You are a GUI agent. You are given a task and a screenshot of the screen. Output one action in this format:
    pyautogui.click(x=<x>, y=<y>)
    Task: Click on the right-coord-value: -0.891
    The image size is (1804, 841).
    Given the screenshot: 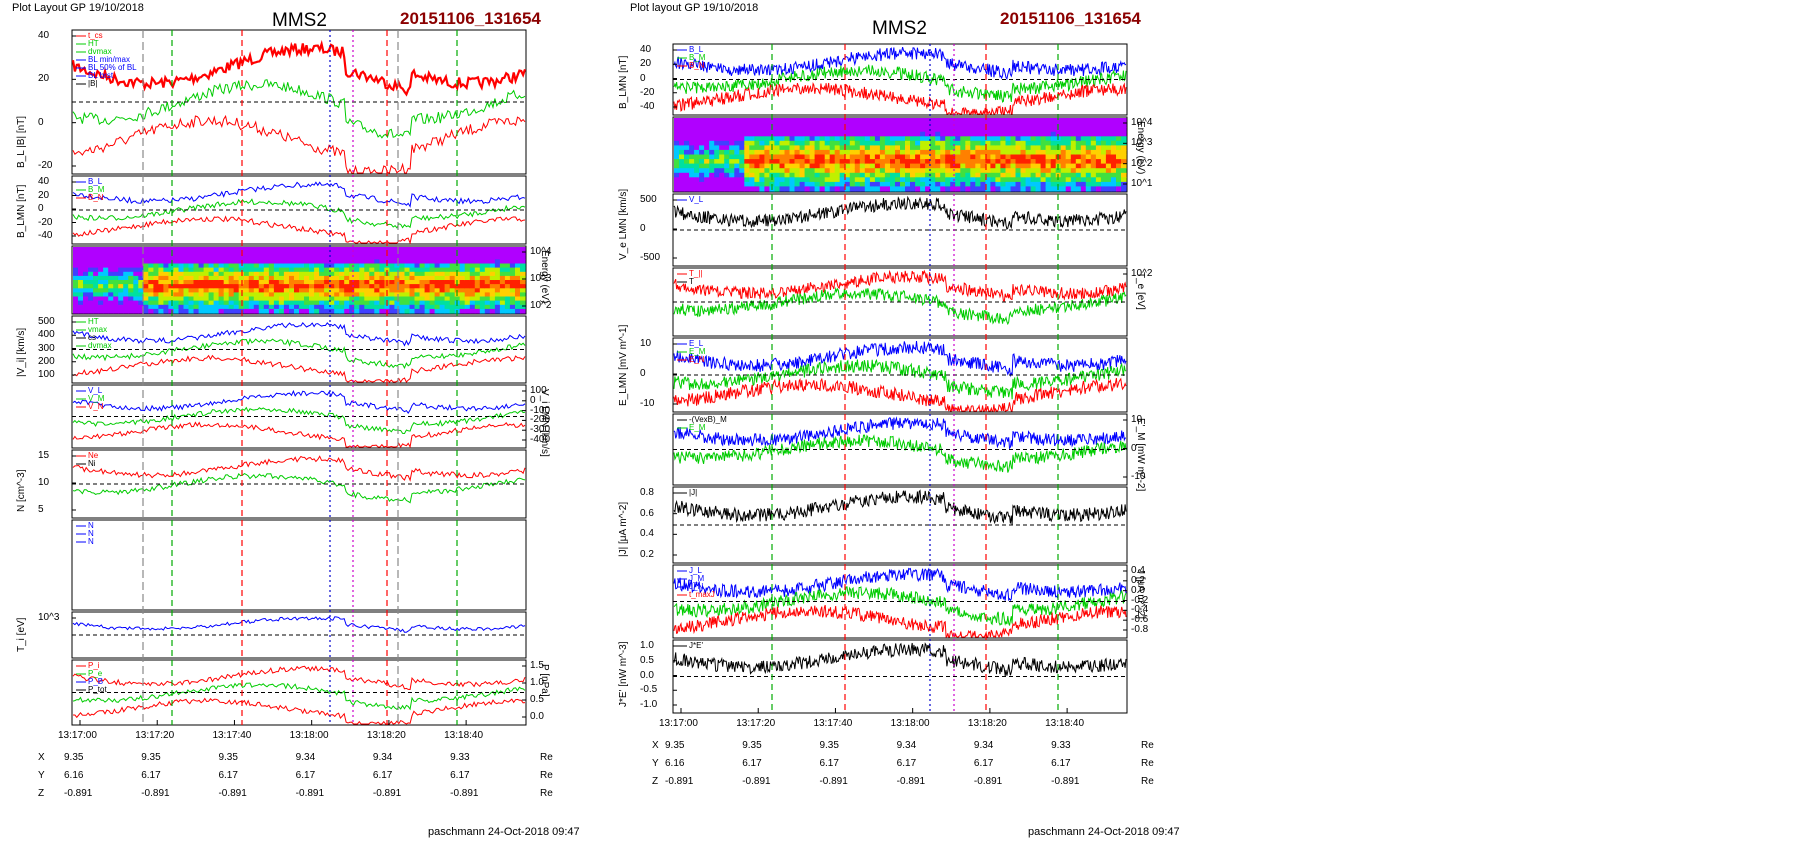 What is the action you would take?
    pyautogui.click(x=1065, y=781)
    